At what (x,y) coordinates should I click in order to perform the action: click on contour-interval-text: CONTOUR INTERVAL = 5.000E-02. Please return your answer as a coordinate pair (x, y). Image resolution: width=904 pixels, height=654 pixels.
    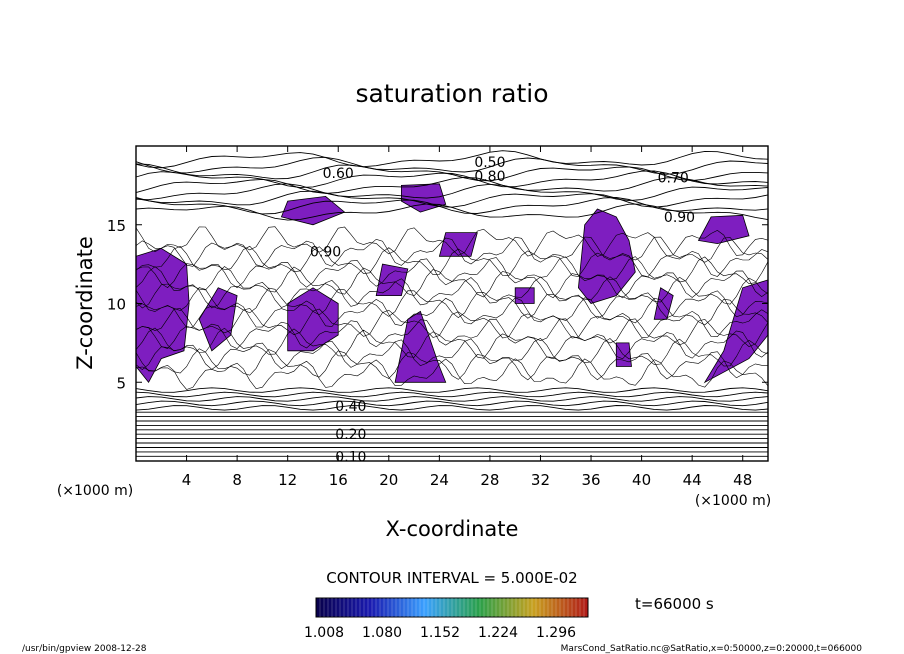
    Looking at the image, I should click on (451, 578).